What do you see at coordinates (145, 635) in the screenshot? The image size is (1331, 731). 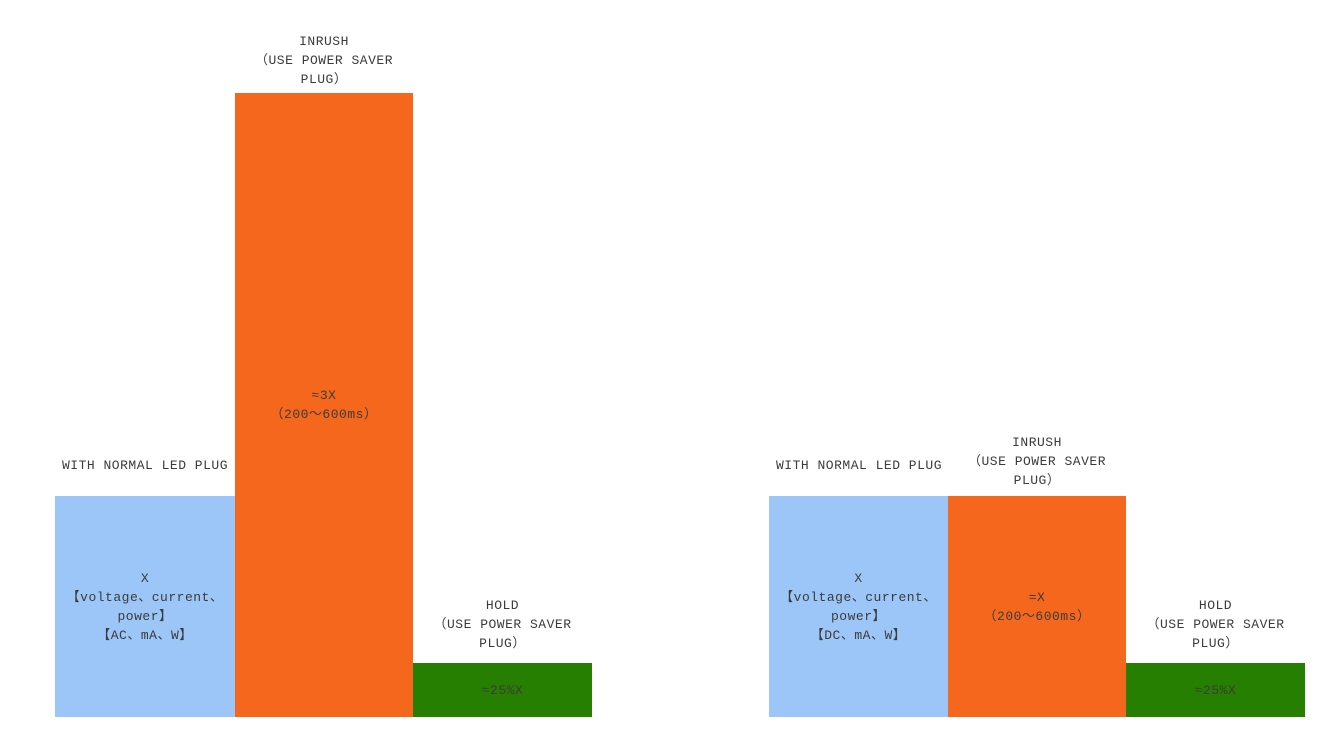 I see `bar-value-line: 【AC、mA、W】` at bounding box center [145, 635].